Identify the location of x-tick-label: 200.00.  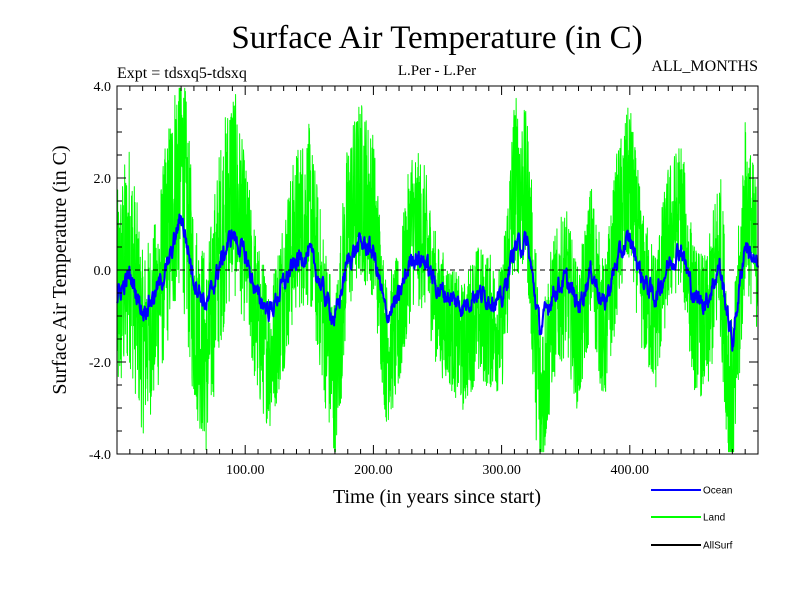
(373, 470).